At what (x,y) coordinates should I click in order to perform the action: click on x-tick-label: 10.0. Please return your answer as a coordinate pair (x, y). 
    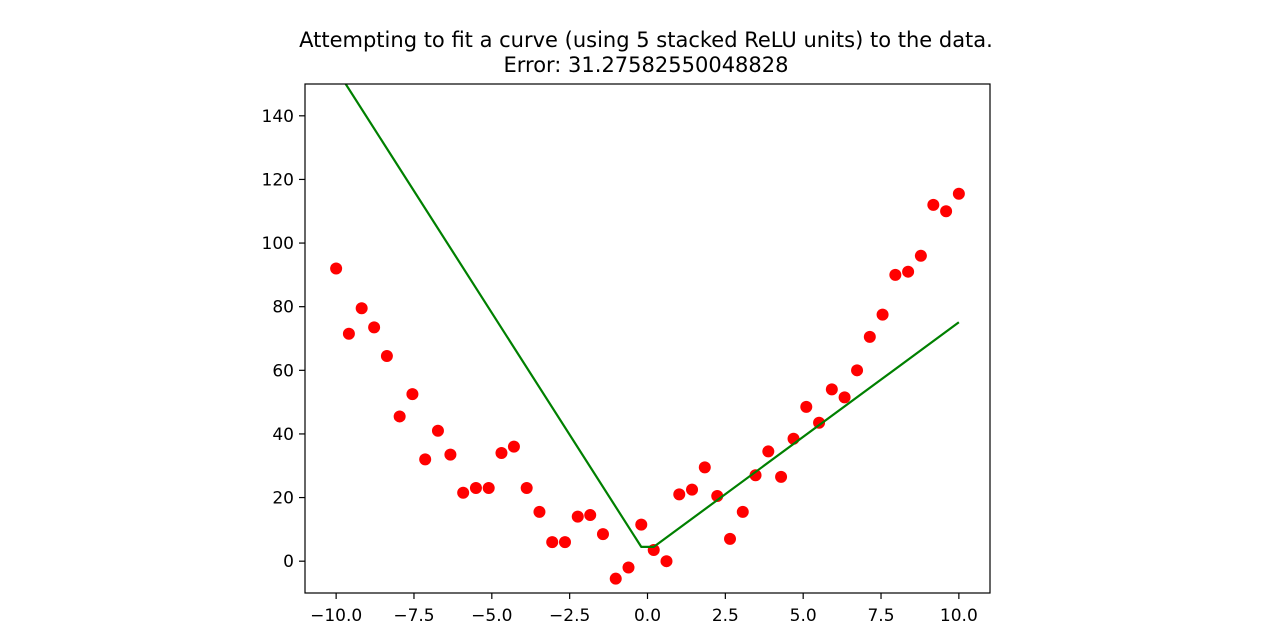
    Looking at the image, I should click on (959, 616).